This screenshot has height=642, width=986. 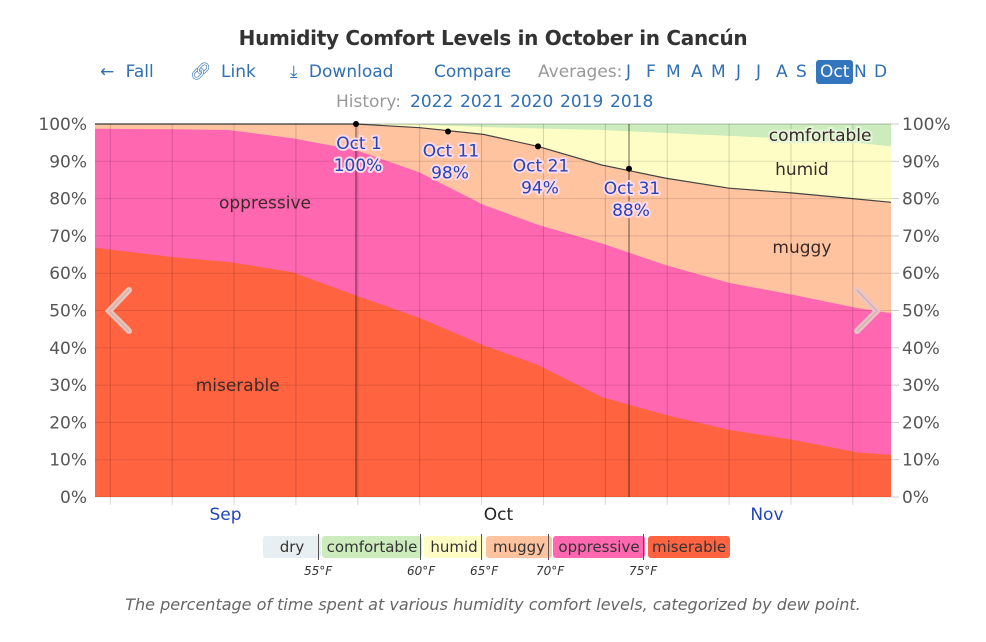 I want to click on annotation-value: 88%, so click(x=631, y=211).